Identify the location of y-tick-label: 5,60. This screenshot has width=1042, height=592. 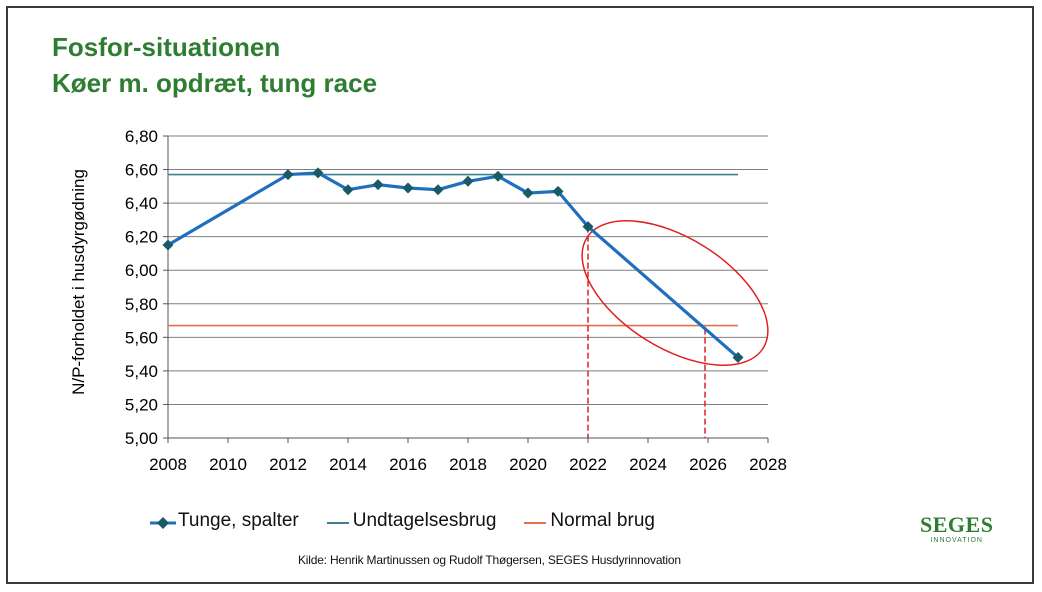
(141, 337).